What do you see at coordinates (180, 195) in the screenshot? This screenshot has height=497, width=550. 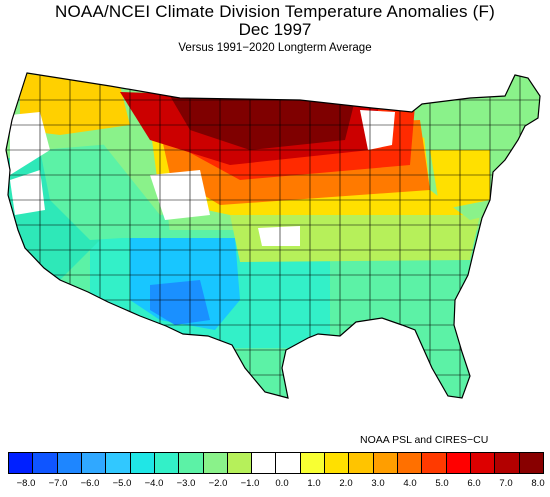 I see `region-wyoming-neutral` at bounding box center [180, 195].